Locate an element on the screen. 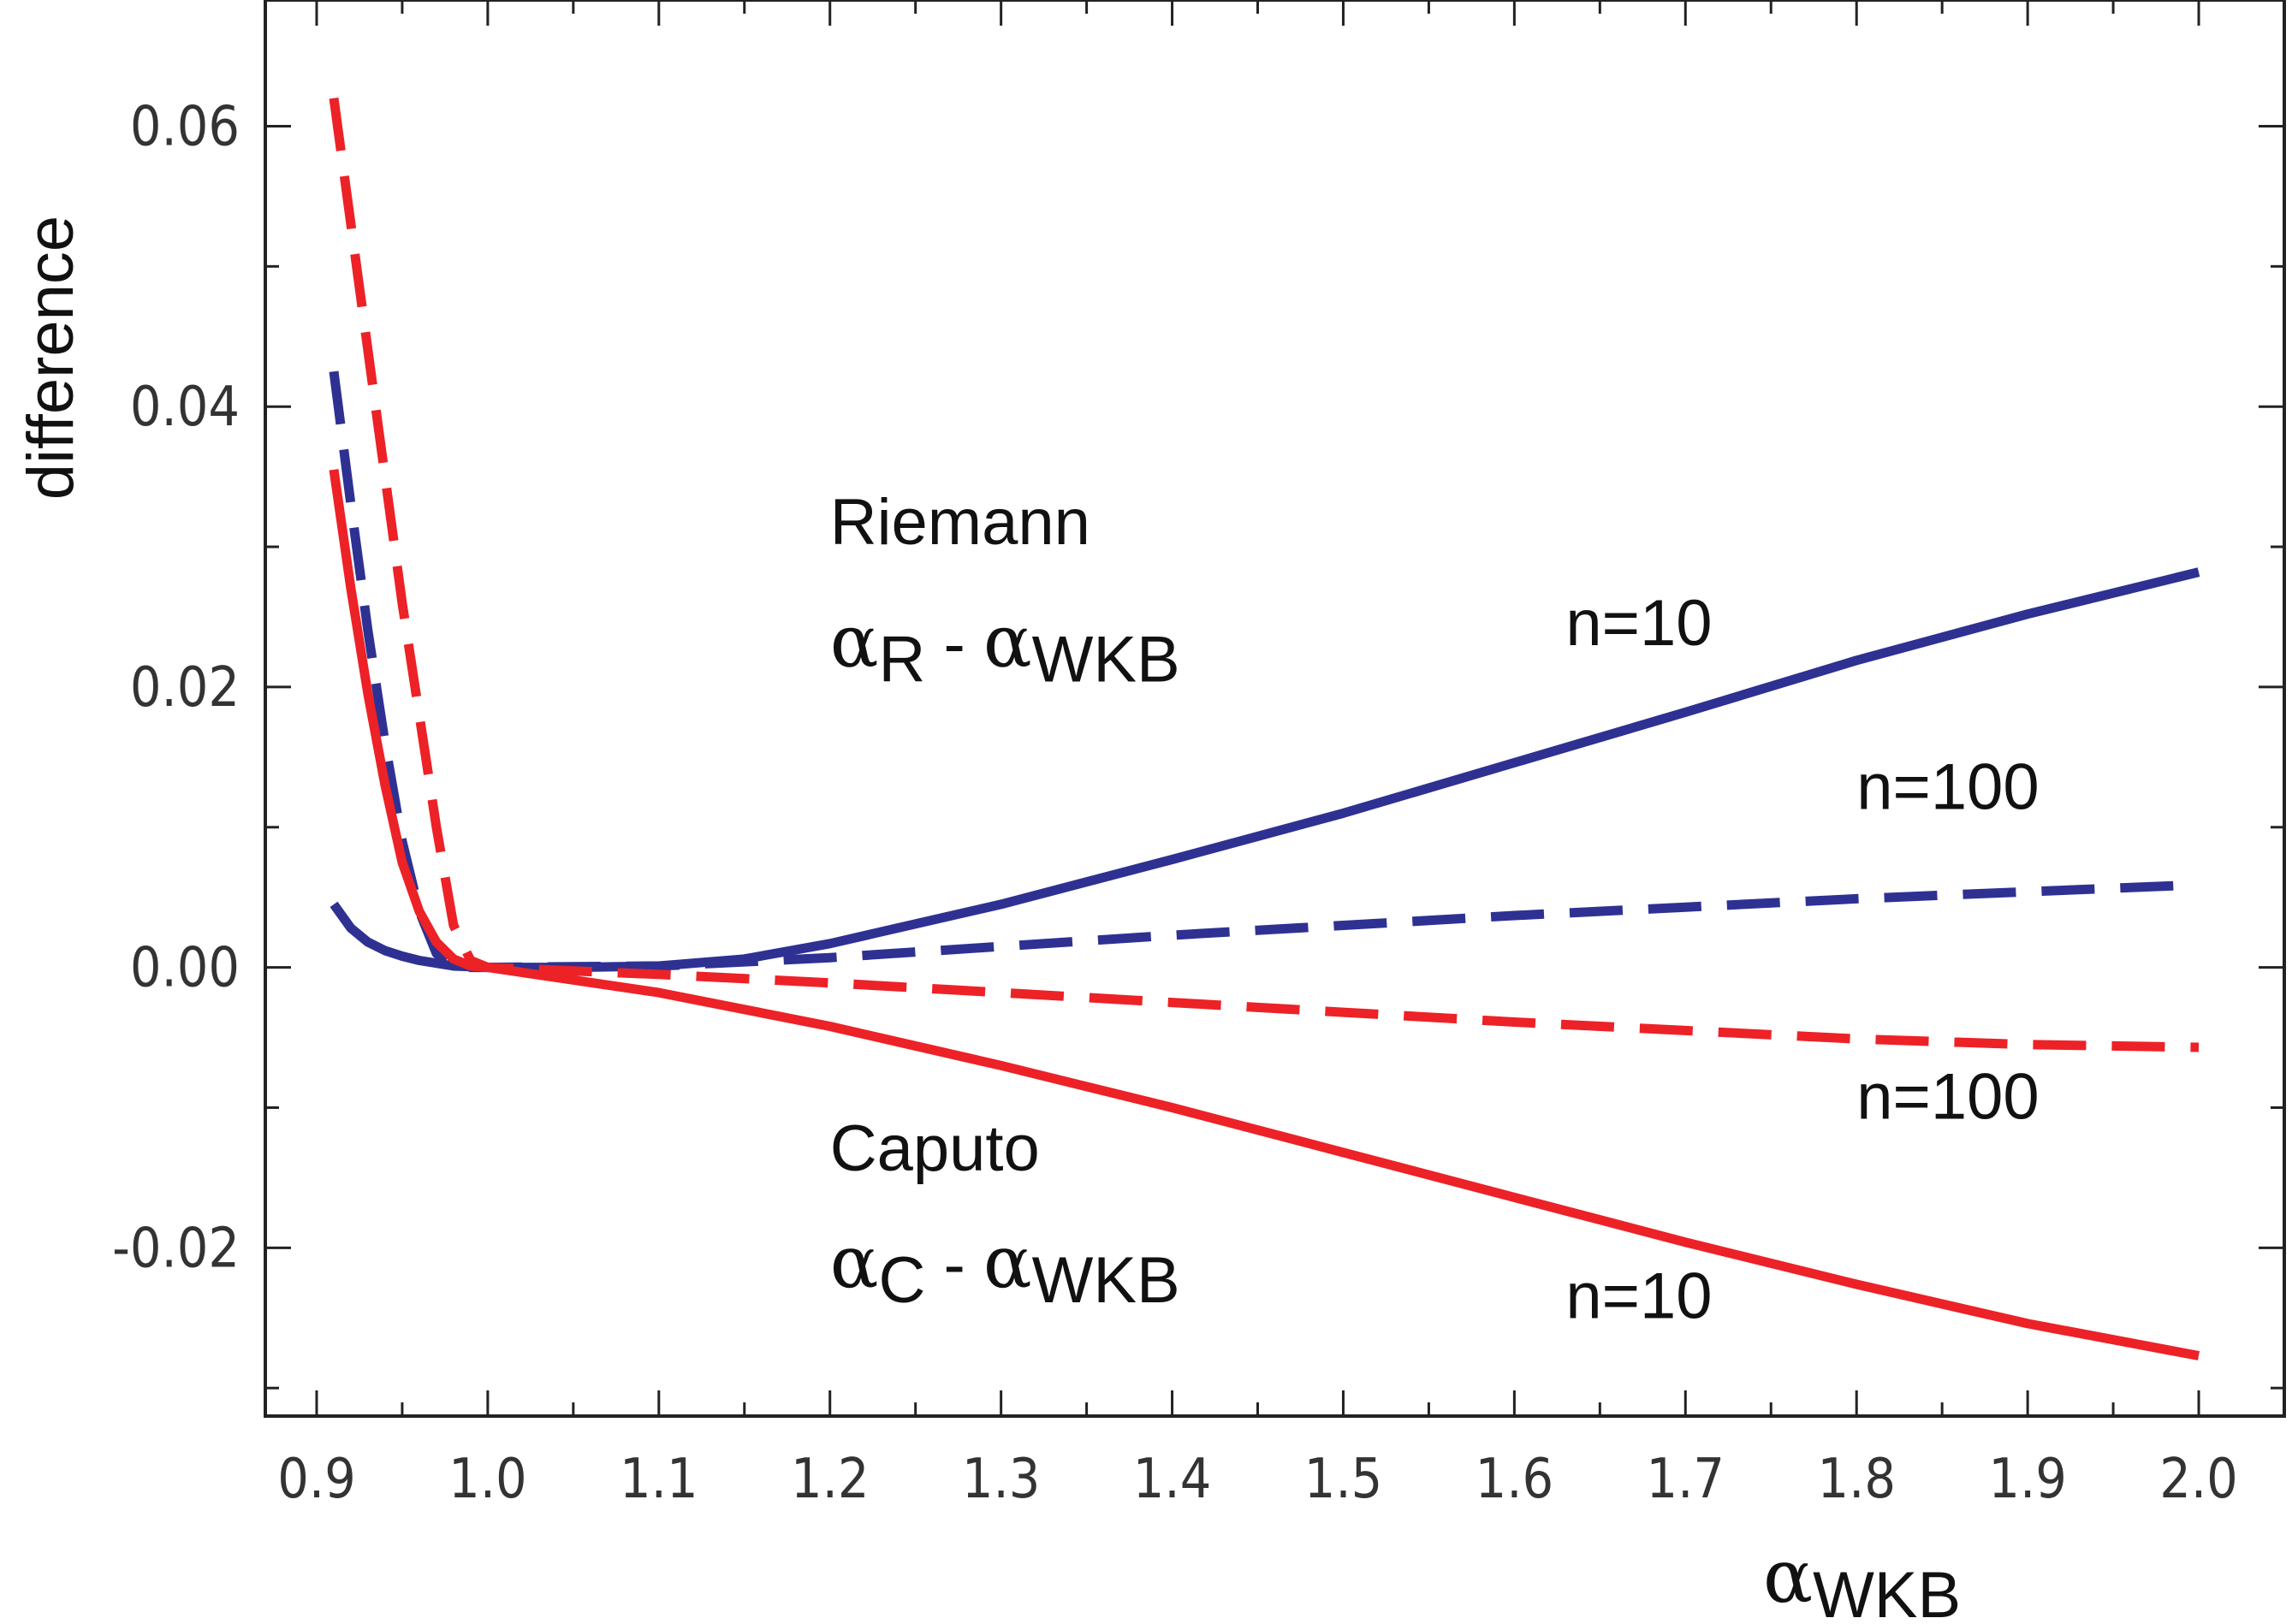 The image size is (2292, 1624). x-tick-label: 1.3 is located at coordinates (1001, 1479).